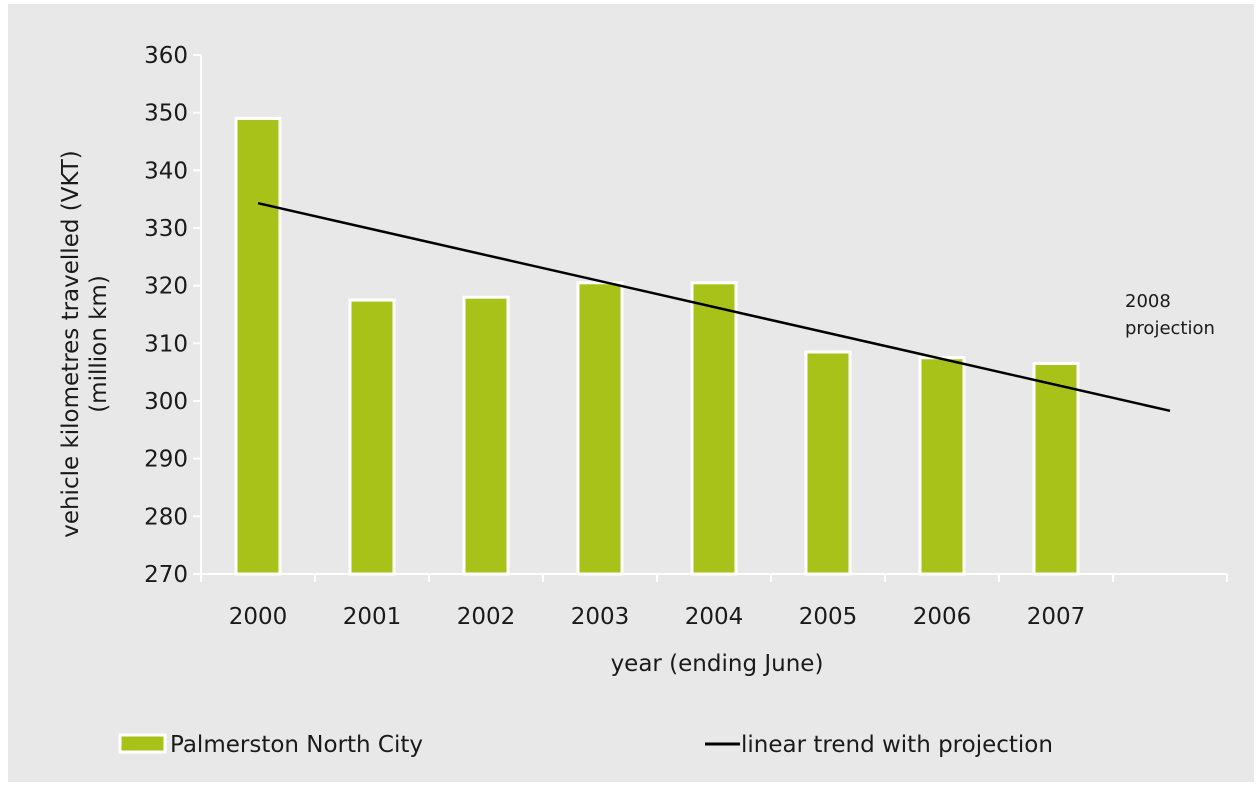 The height and width of the screenshot is (801, 1258). What do you see at coordinates (486, 435) in the screenshot?
I see `bar-2002` at bounding box center [486, 435].